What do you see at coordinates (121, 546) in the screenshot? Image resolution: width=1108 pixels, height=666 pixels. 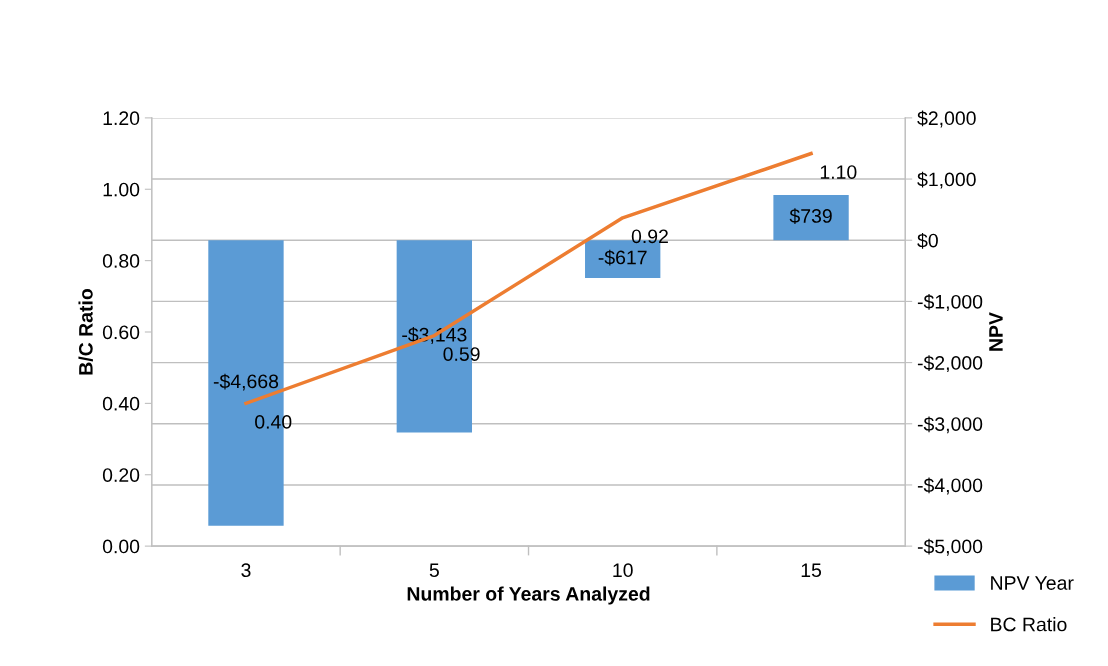 I see `y-tick-label: 0.00` at bounding box center [121, 546].